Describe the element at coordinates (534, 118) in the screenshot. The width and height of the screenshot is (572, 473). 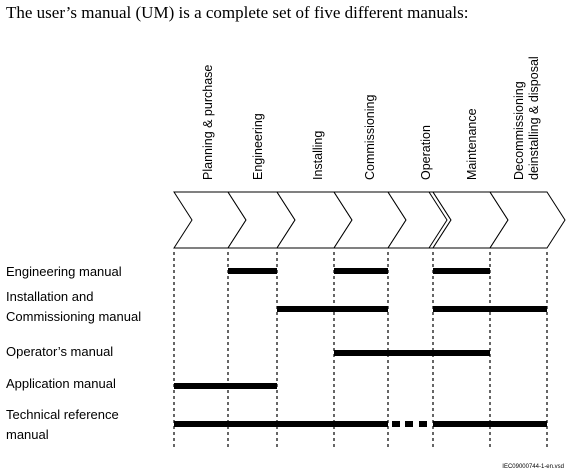
I see `phase-label: deinstalling & disposal` at that location.